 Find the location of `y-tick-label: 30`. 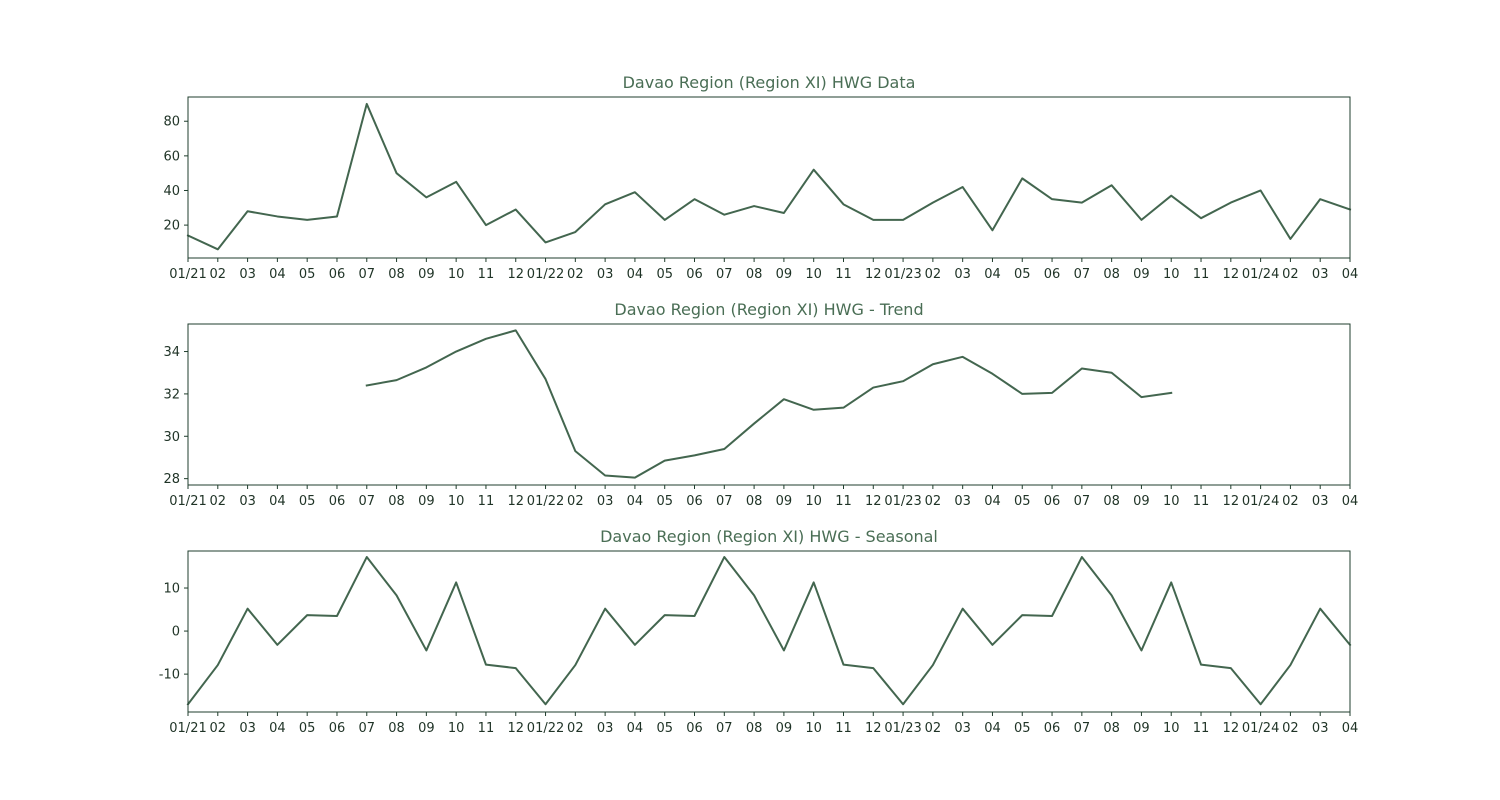

y-tick-label: 30 is located at coordinates (171, 437).